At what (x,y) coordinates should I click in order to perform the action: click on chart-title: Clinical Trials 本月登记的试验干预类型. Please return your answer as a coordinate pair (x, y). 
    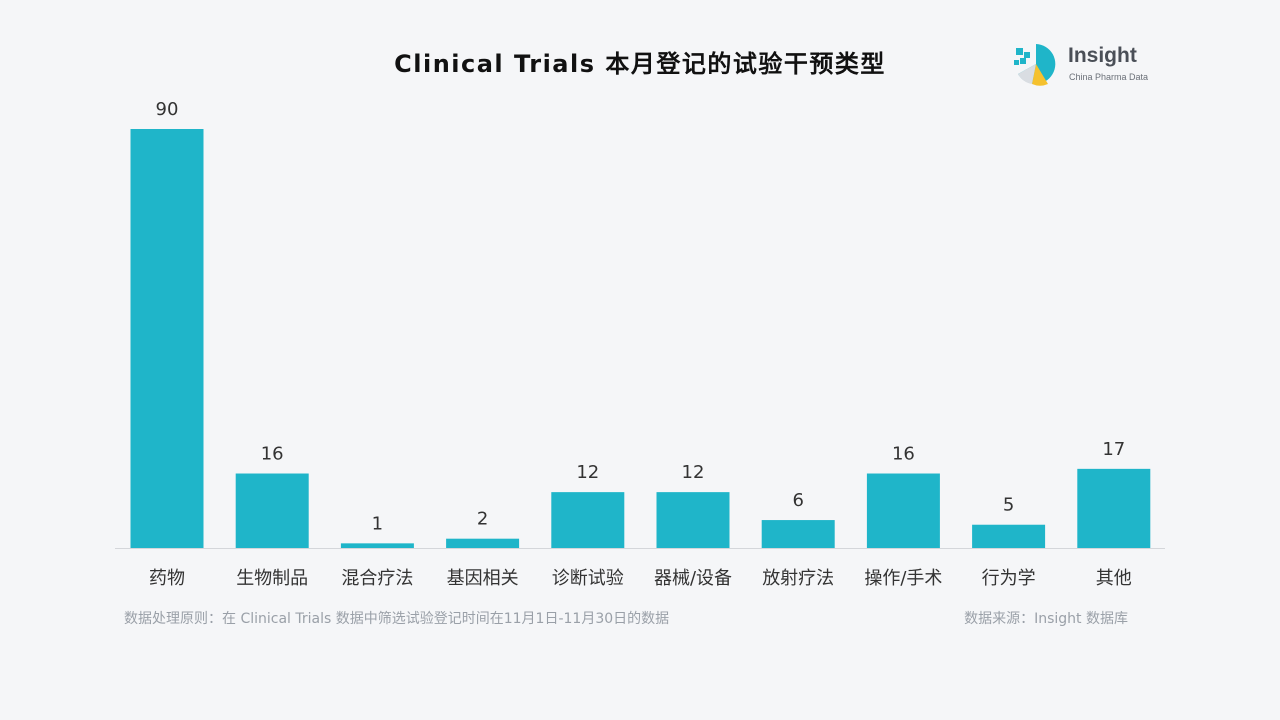
    Looking at the image, I should click on (640, 64).